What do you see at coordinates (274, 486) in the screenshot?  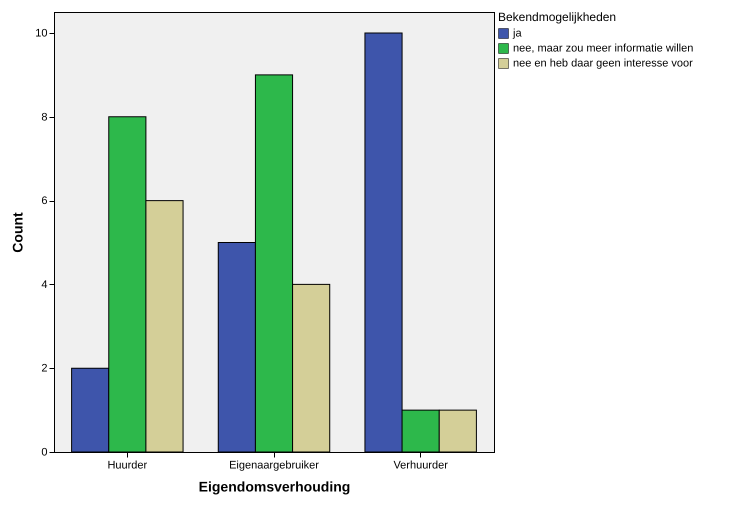 I see `x-axis-title: Eigendomsverhouding` at bounding box center [274, 486].